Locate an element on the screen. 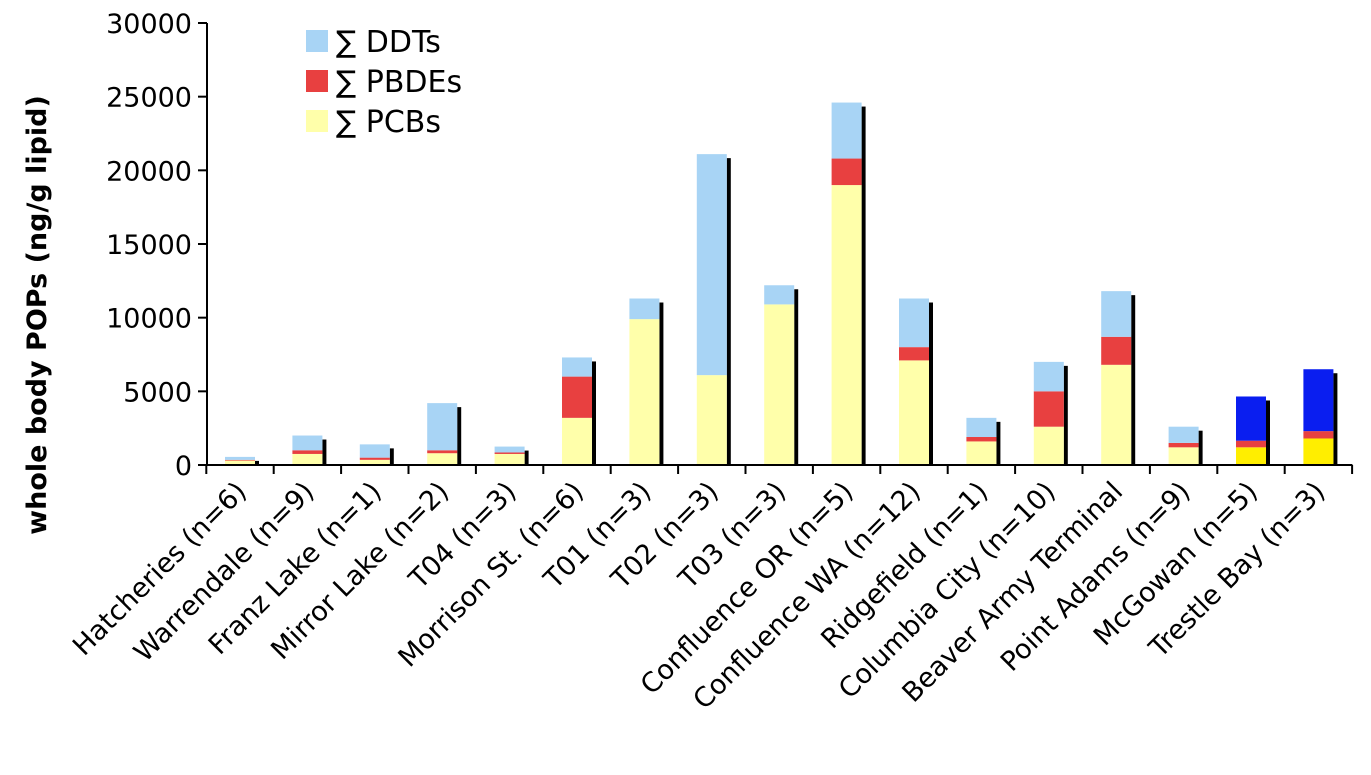  legend: ∑ DDTs ∑ PBDEs ∑ PCBs is located at coordinates (384, 82).